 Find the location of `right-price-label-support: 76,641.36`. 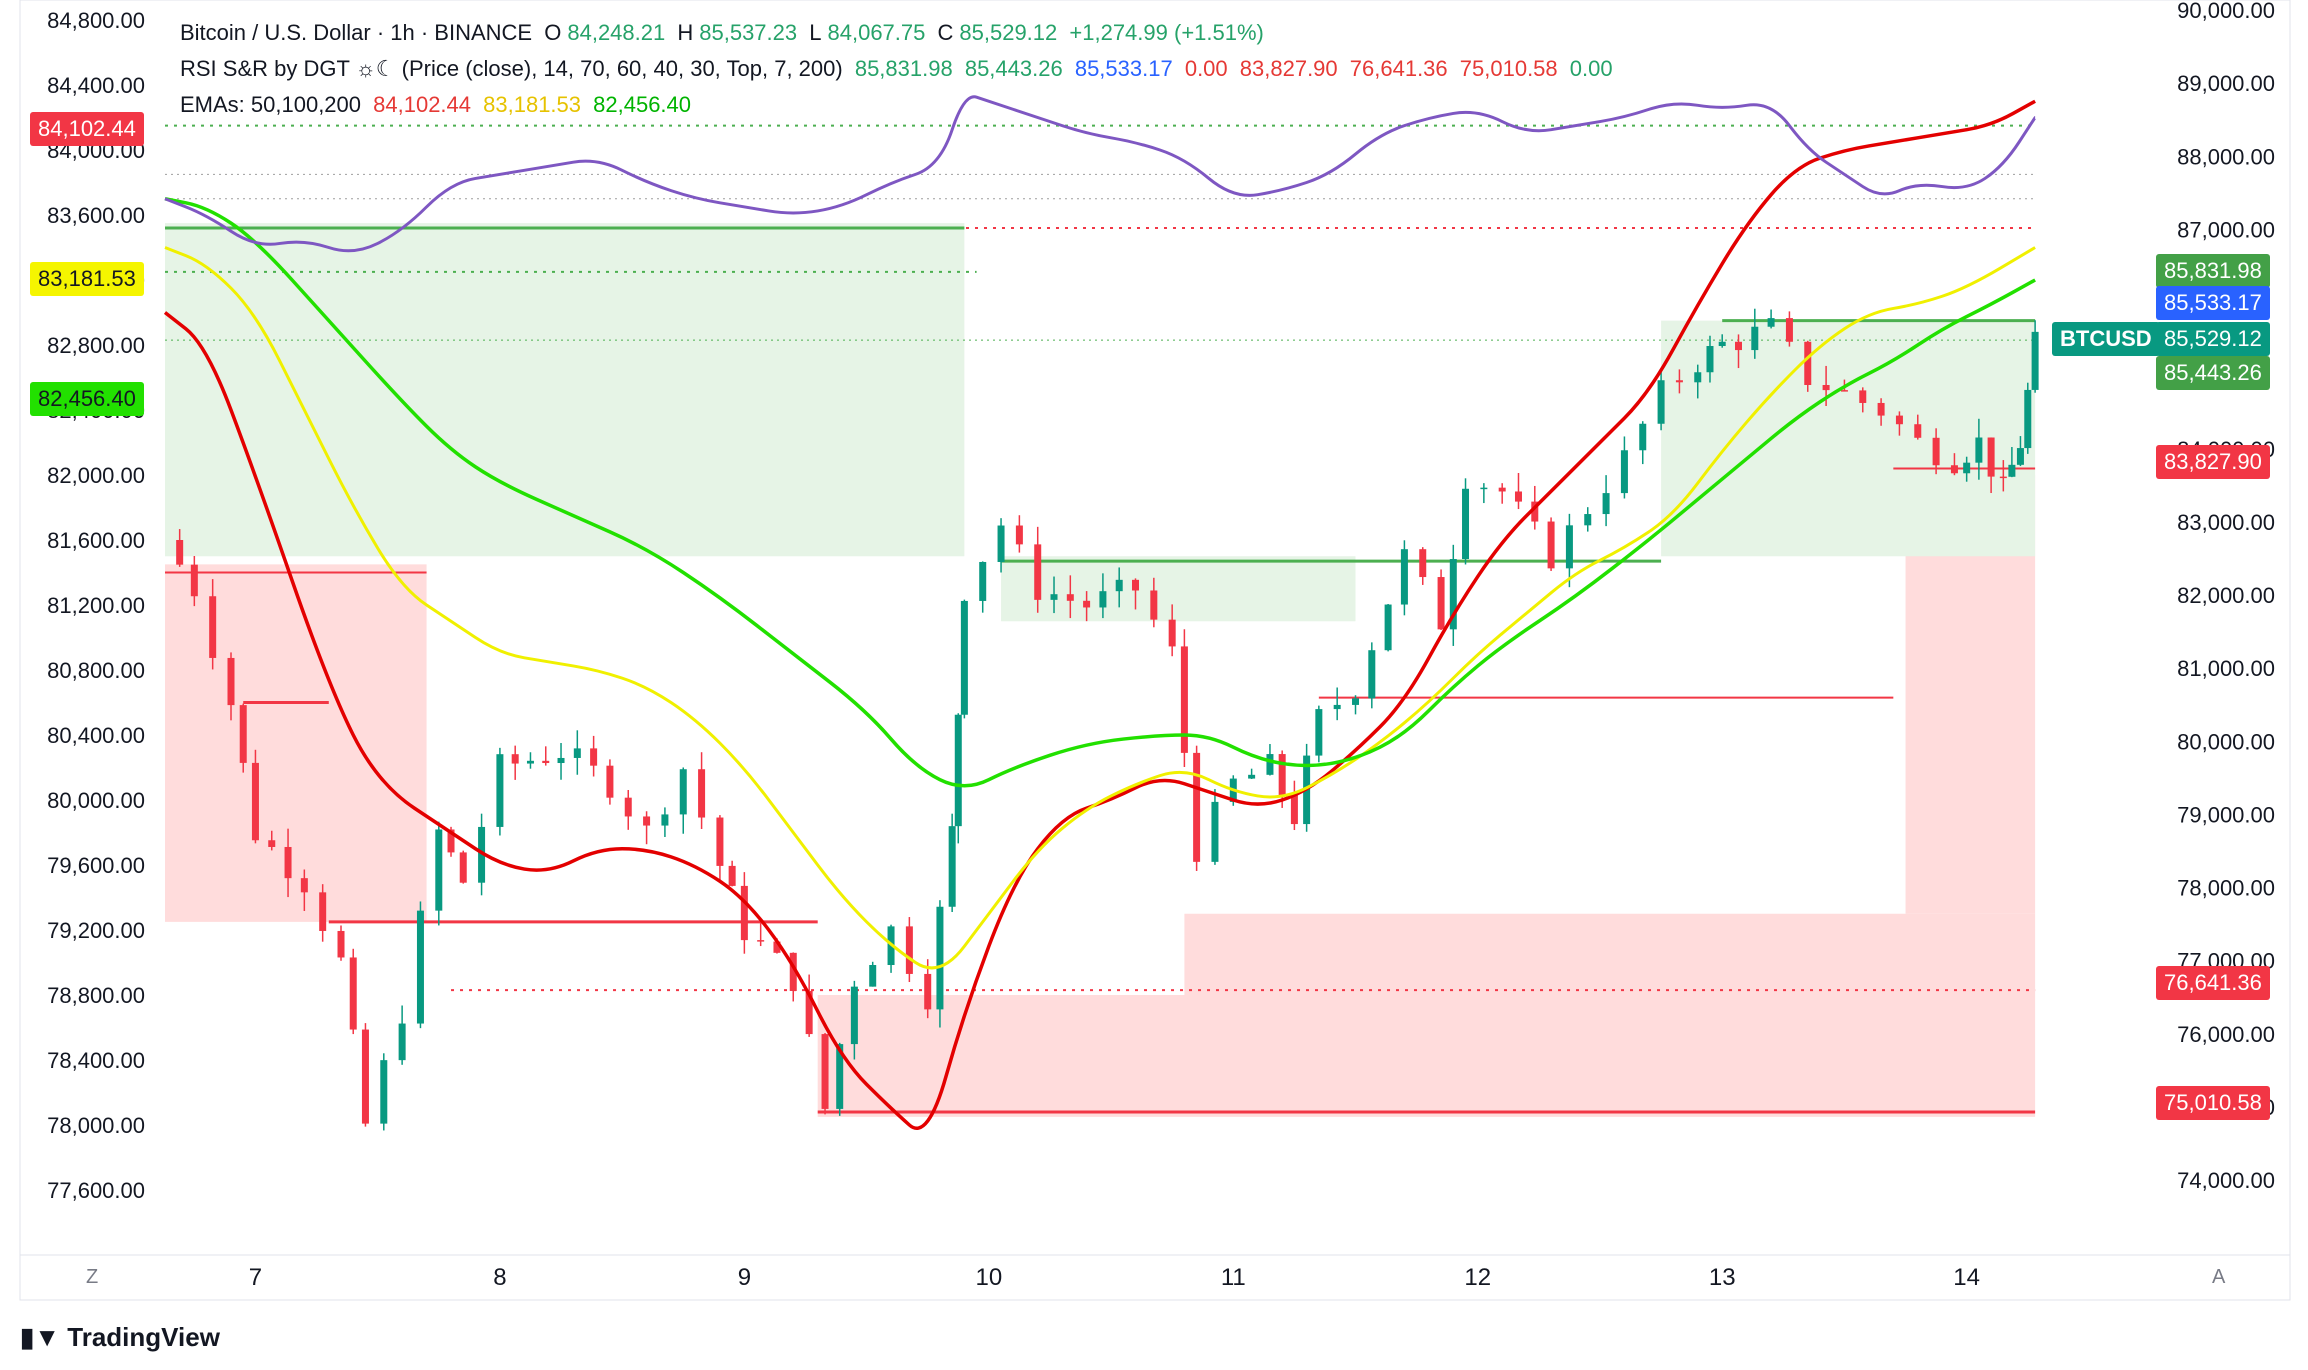

right-price-label-support: 76,641.36 is located at coordinates (2213, 983).